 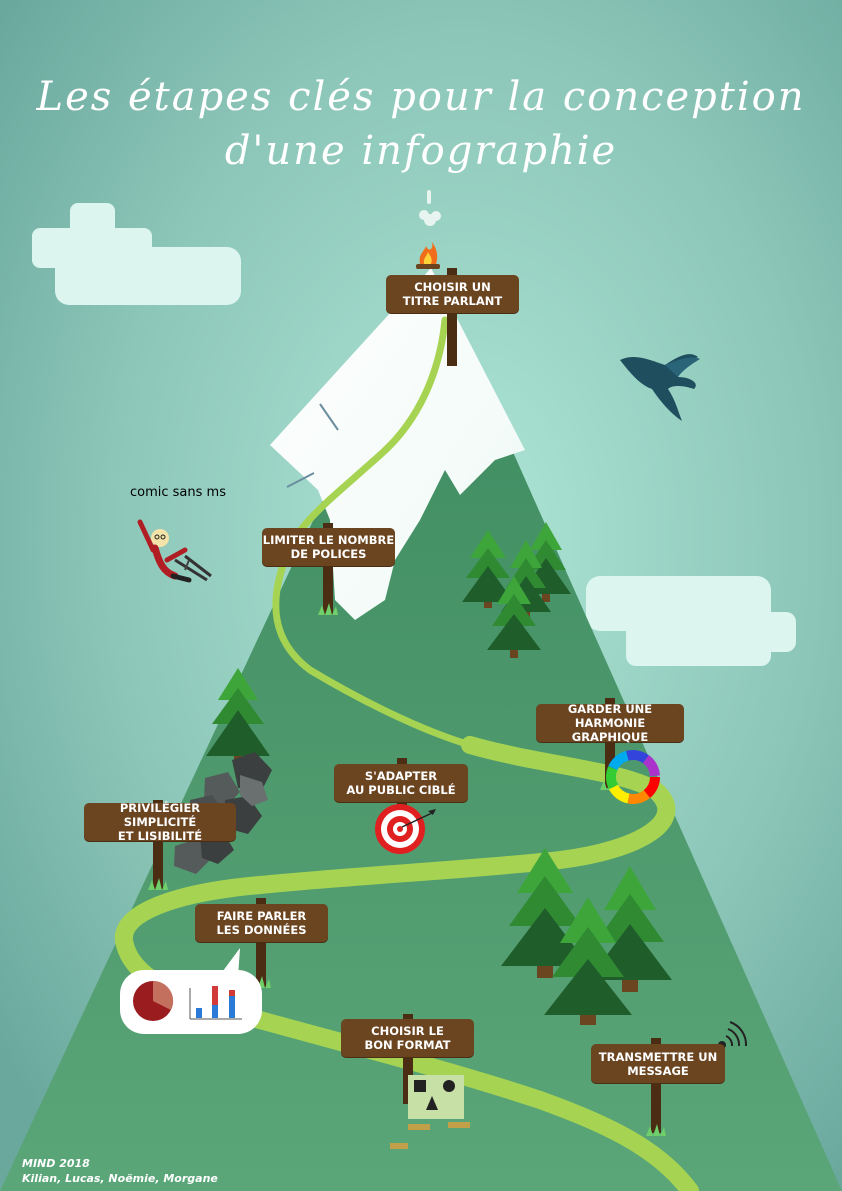 I want to click on signal-icon, so click(x=733, y=1035).